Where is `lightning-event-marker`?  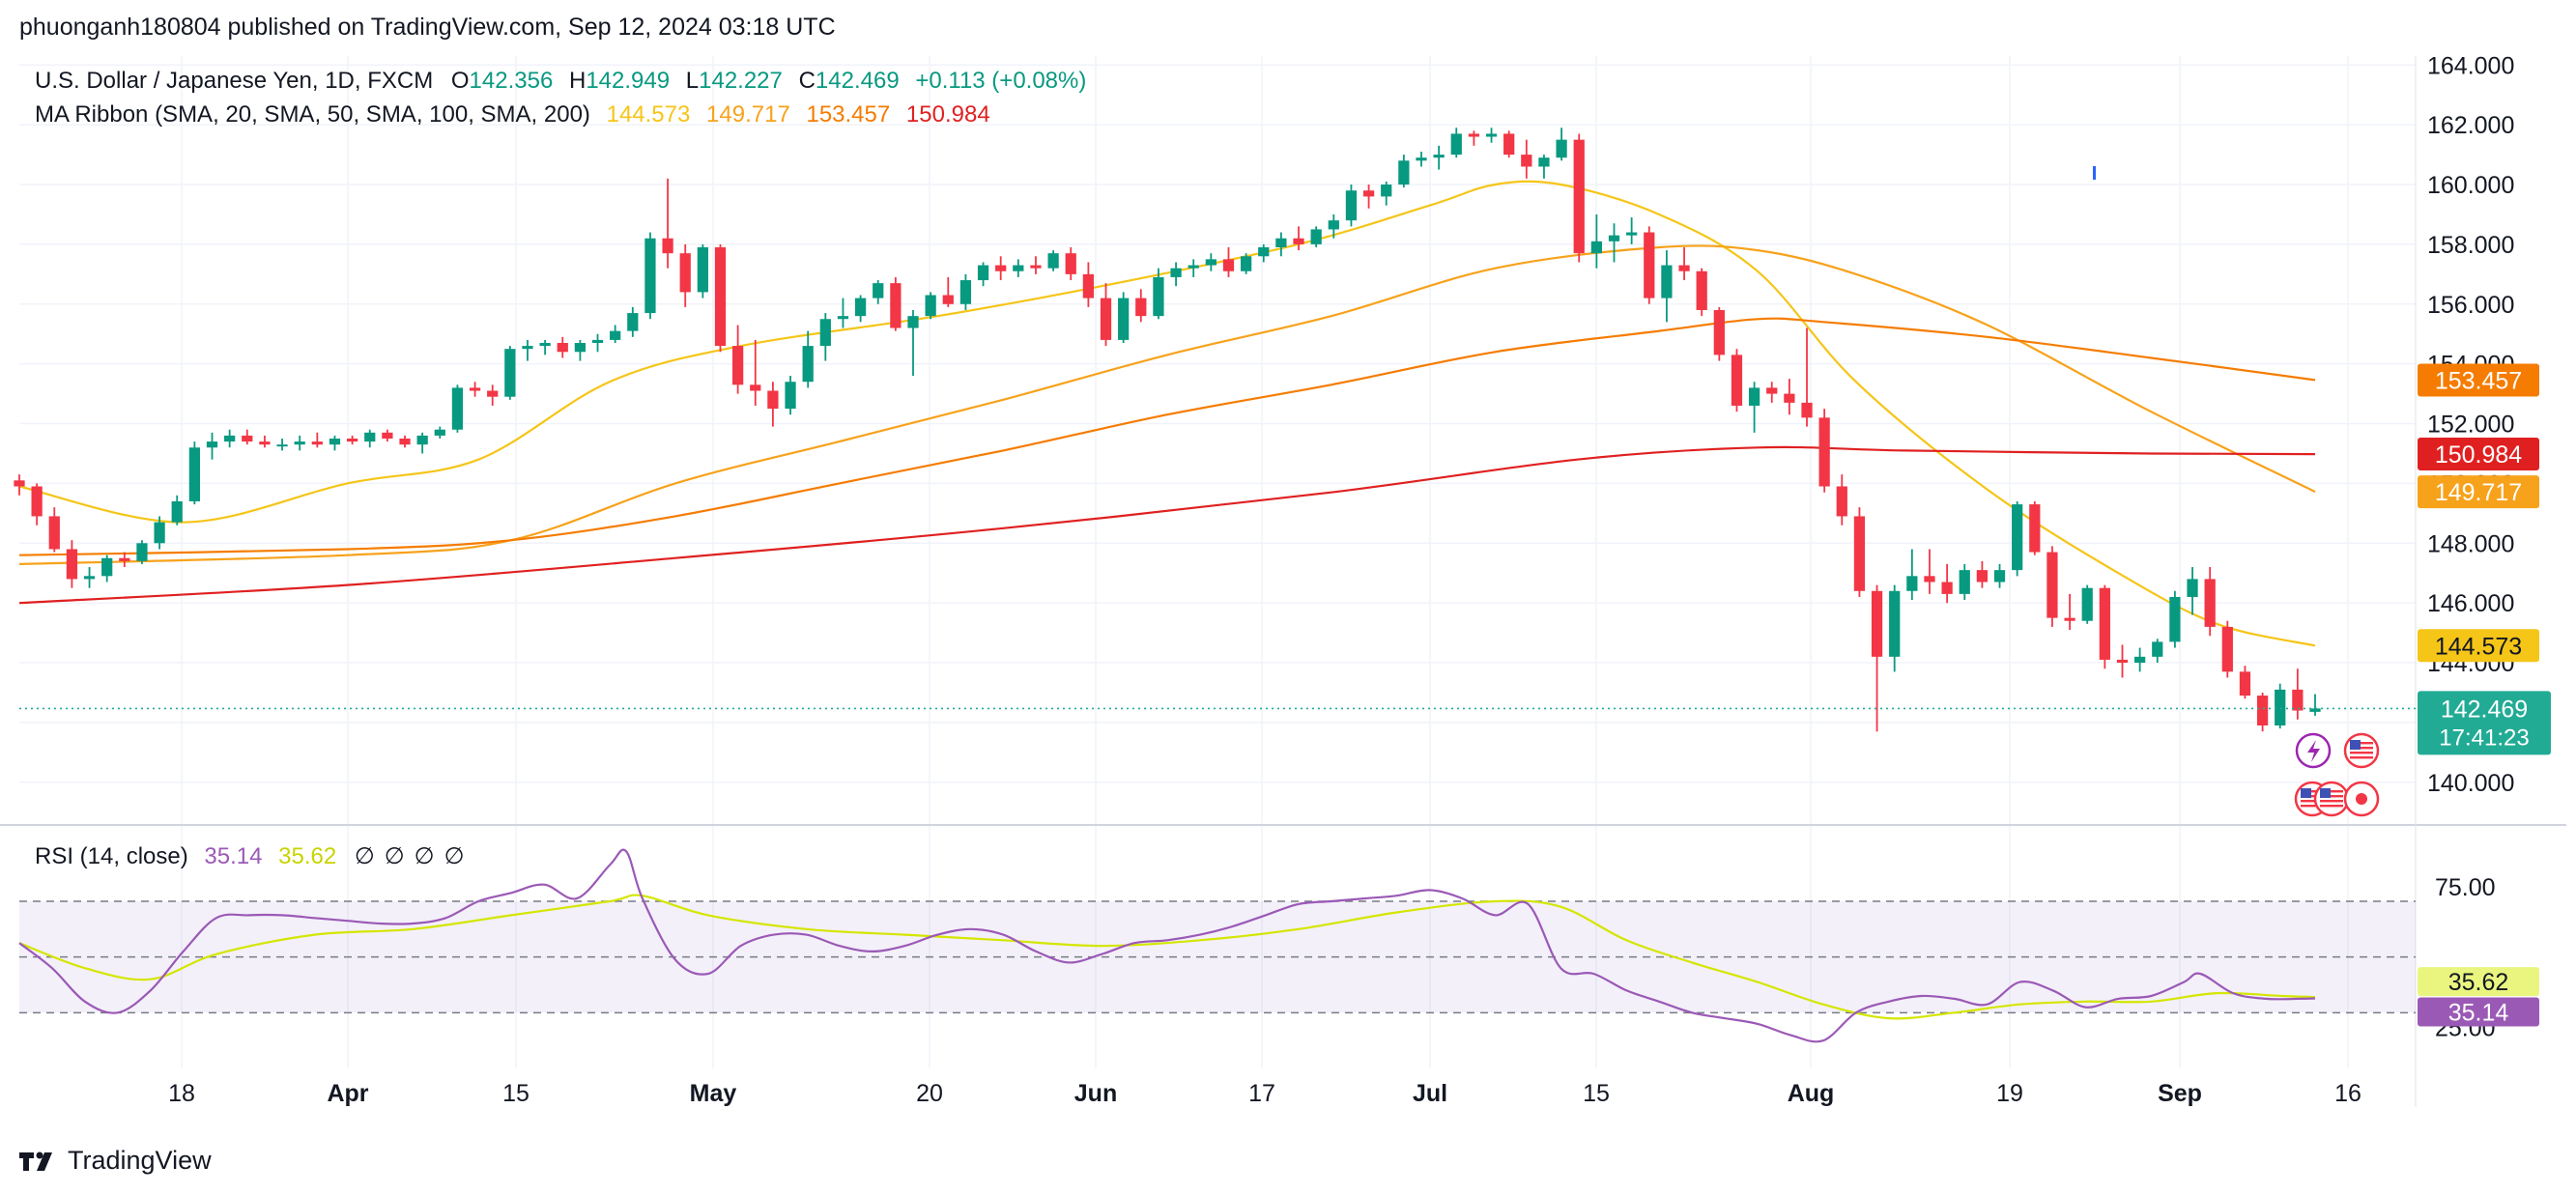
lightning-event-marker is located at coordinates (2314, 750).